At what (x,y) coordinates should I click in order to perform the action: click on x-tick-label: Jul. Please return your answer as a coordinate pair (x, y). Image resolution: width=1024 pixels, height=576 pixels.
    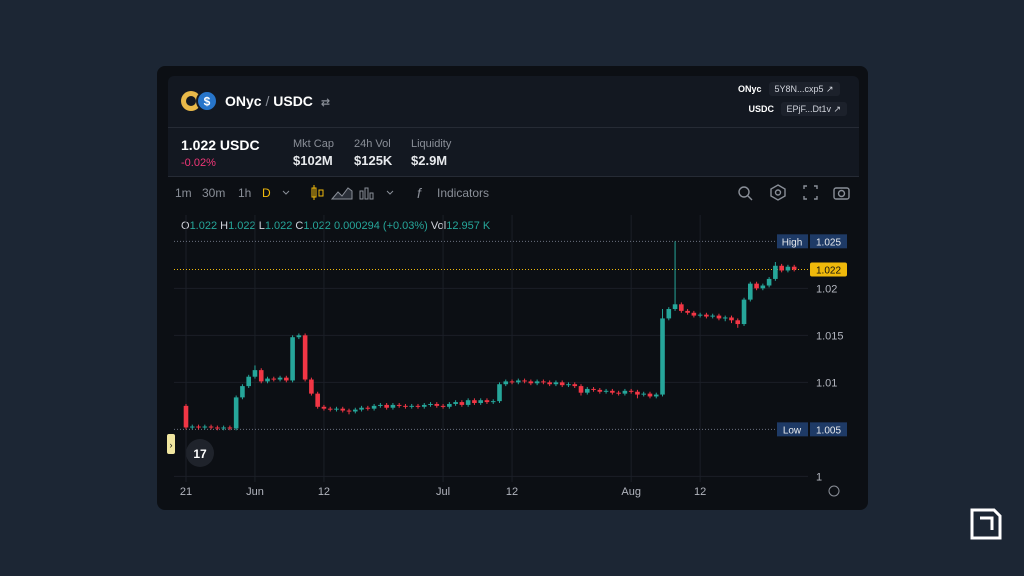
    Looking at the image, I should click on (443, 492).